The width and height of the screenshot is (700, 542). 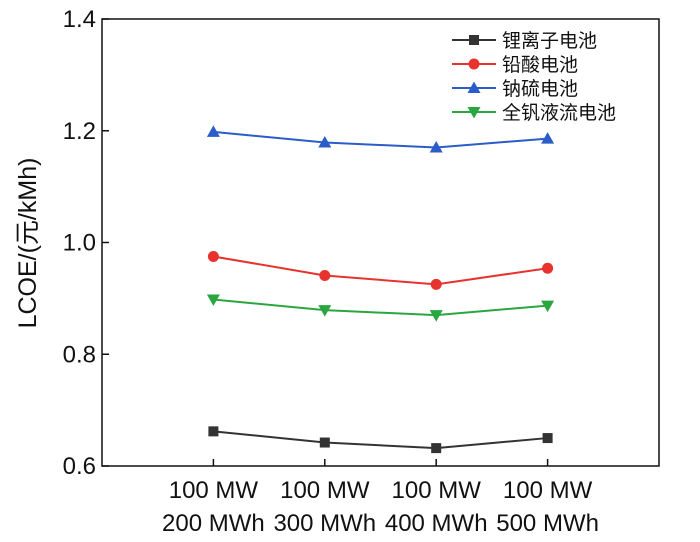 What do you see at coordinates (28, 243) in the screenshot?
I see `y-axis-label: LCOE/(元/kMh)` at bounding box center [28, 243].